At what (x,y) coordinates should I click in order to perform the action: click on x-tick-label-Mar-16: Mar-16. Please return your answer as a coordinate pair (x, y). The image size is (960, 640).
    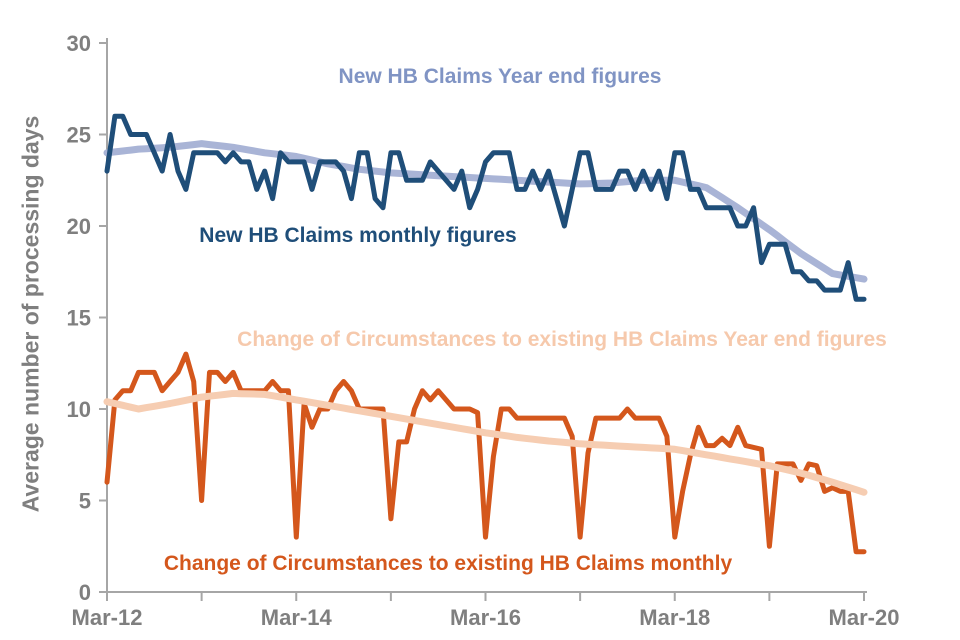
    Looking at the image, I should click on (485, 617).